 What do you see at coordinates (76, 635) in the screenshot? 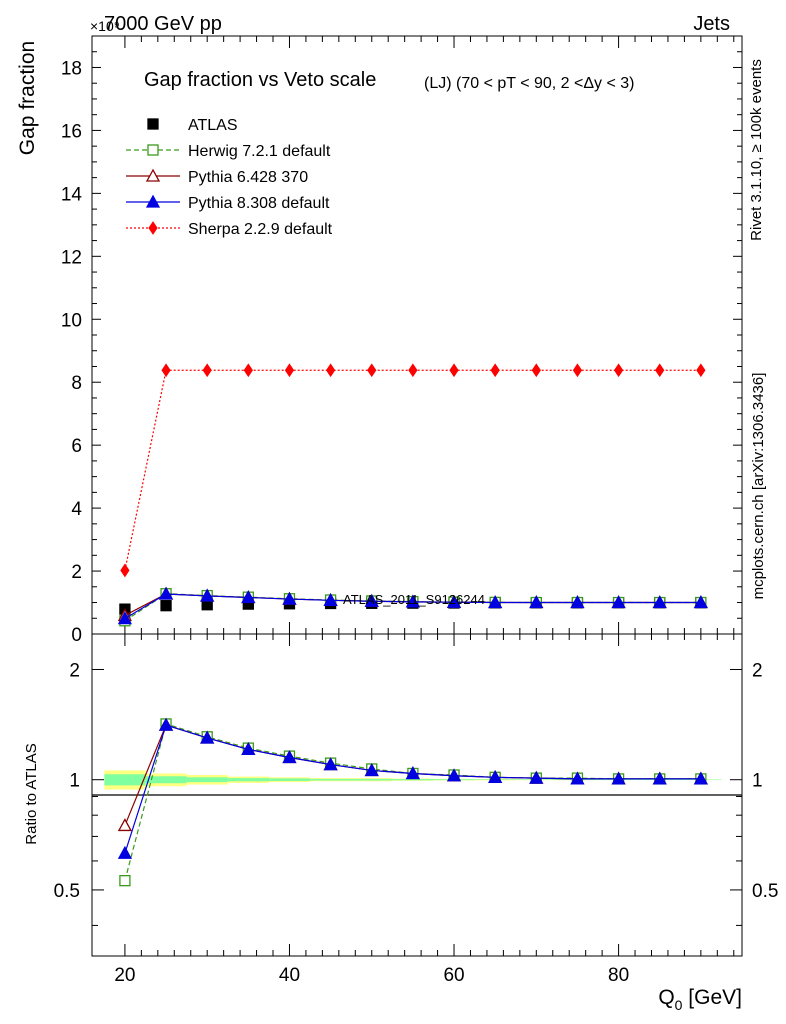
I see `main-ytick-label: 0` at bounding box center [76, 635].